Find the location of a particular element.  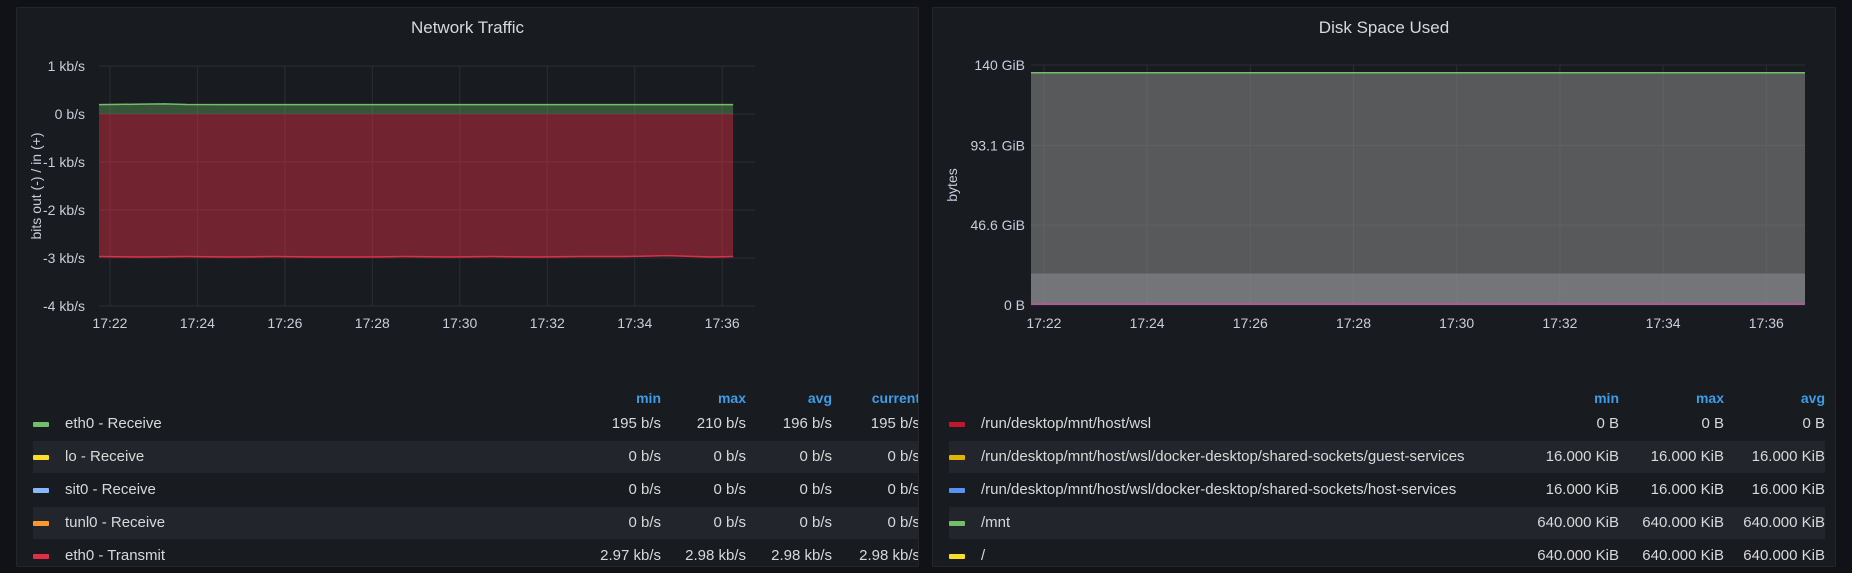

legend-row: tunl0 - Receive 0 b/s 0 b/s 0 b/s 0 b/s is located at coordinates (476, 523).